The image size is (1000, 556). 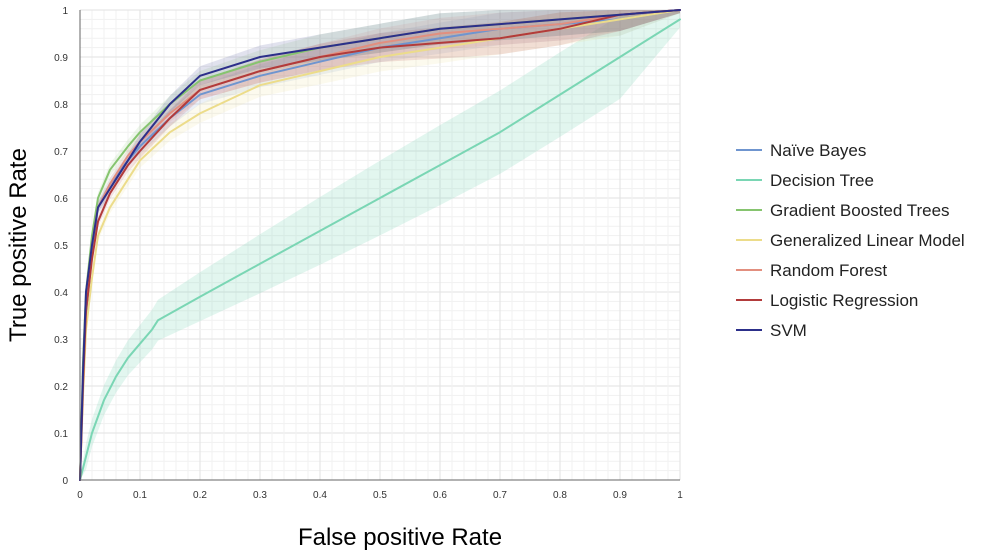 I want to click on x-tick-label: 0.1, so click(x=140, y=495).